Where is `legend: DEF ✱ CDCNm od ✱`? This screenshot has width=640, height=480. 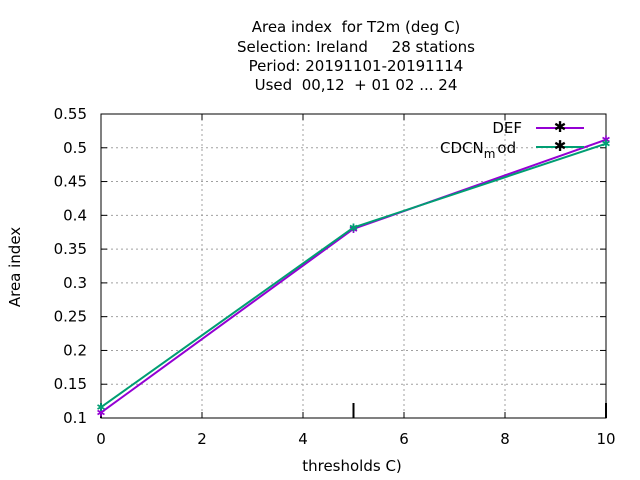
legend: DEF ✱ CDCNm od ✱ is located at coordinates (512, 139).